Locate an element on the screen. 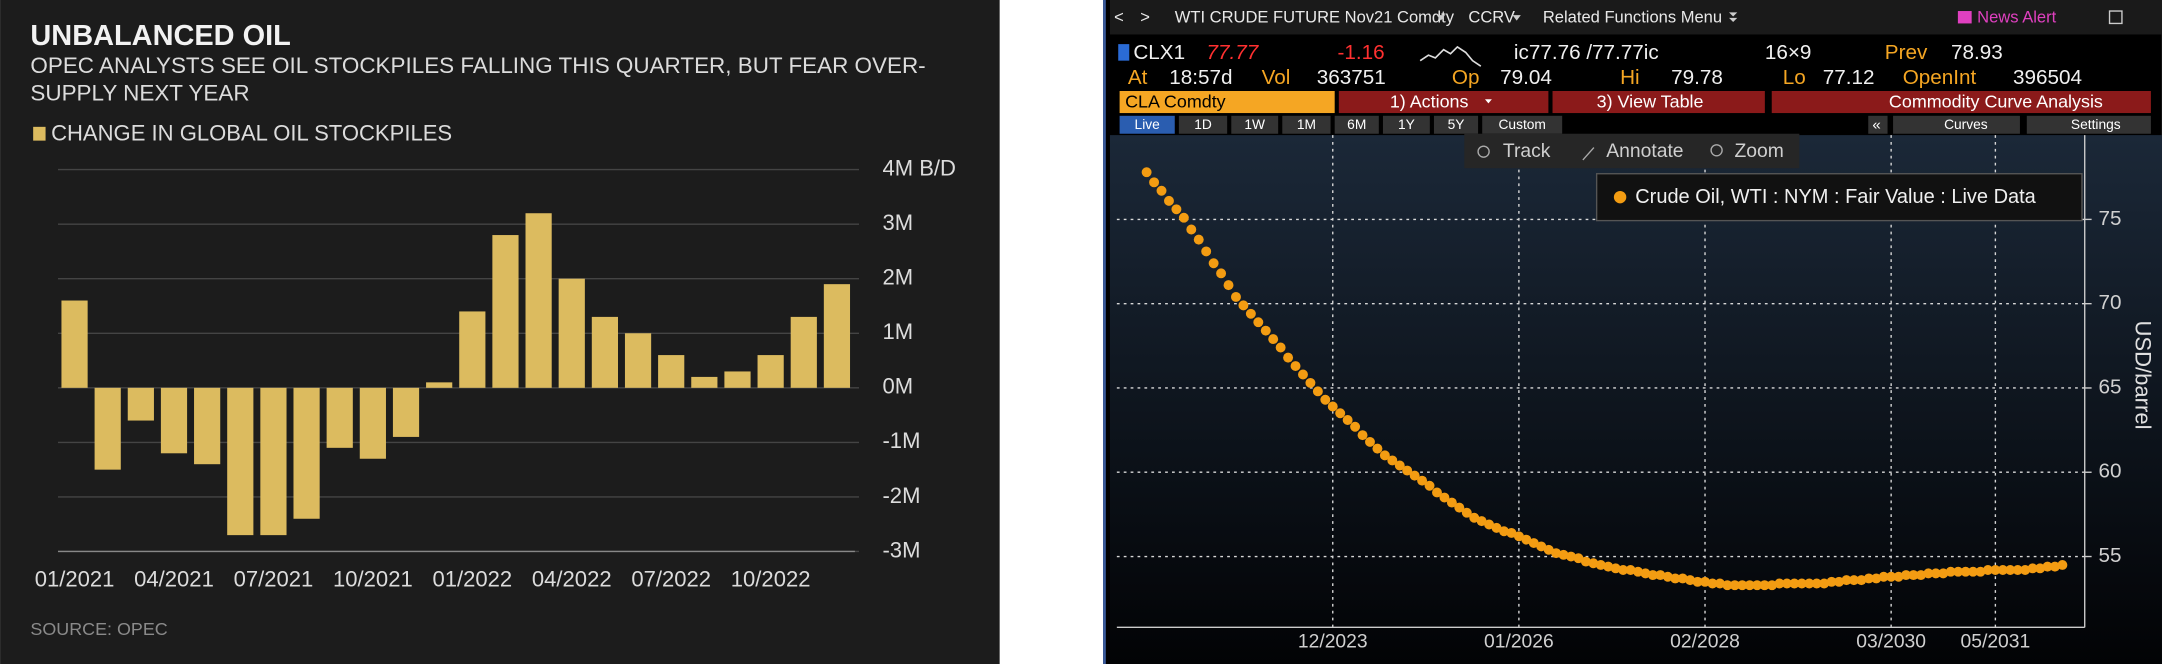 The width and height of the screenshot is (2162, 664). curves-button is located at coordinates (1956, 124).